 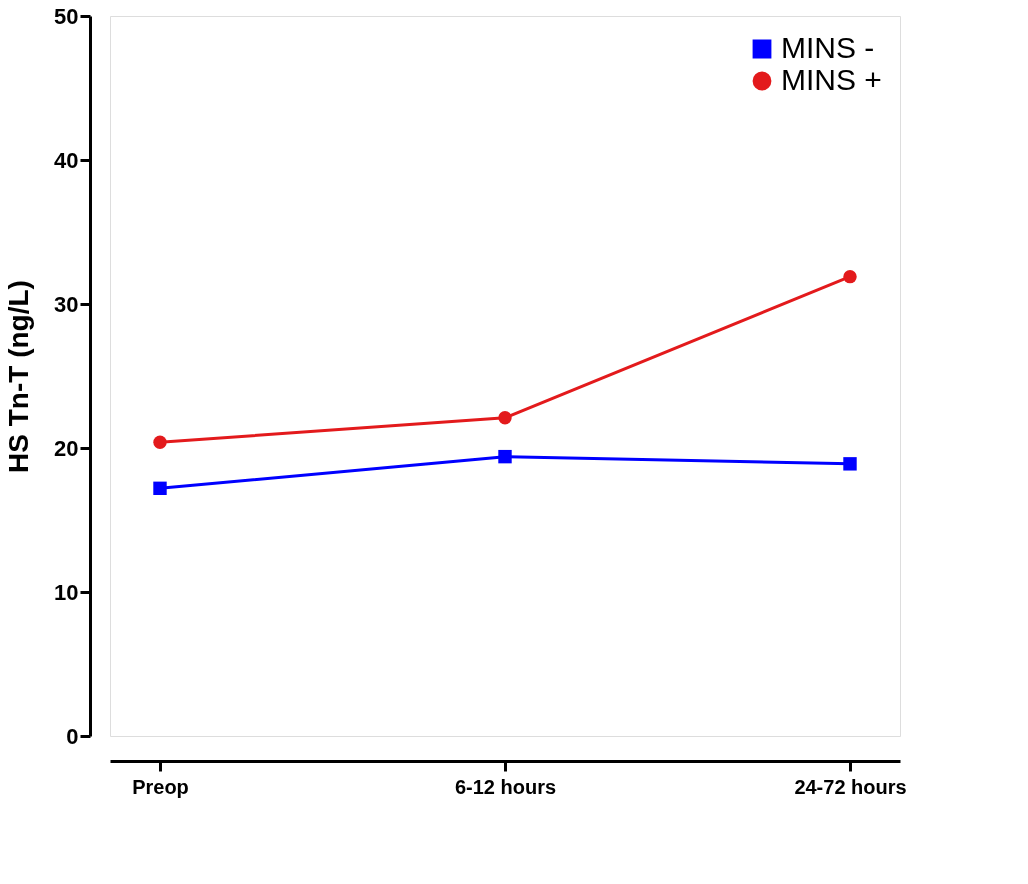 What do you see at coordinates (66, 448) in the screenshot?
I see `y-tick-label: 20` at bounding box center [66, 448].